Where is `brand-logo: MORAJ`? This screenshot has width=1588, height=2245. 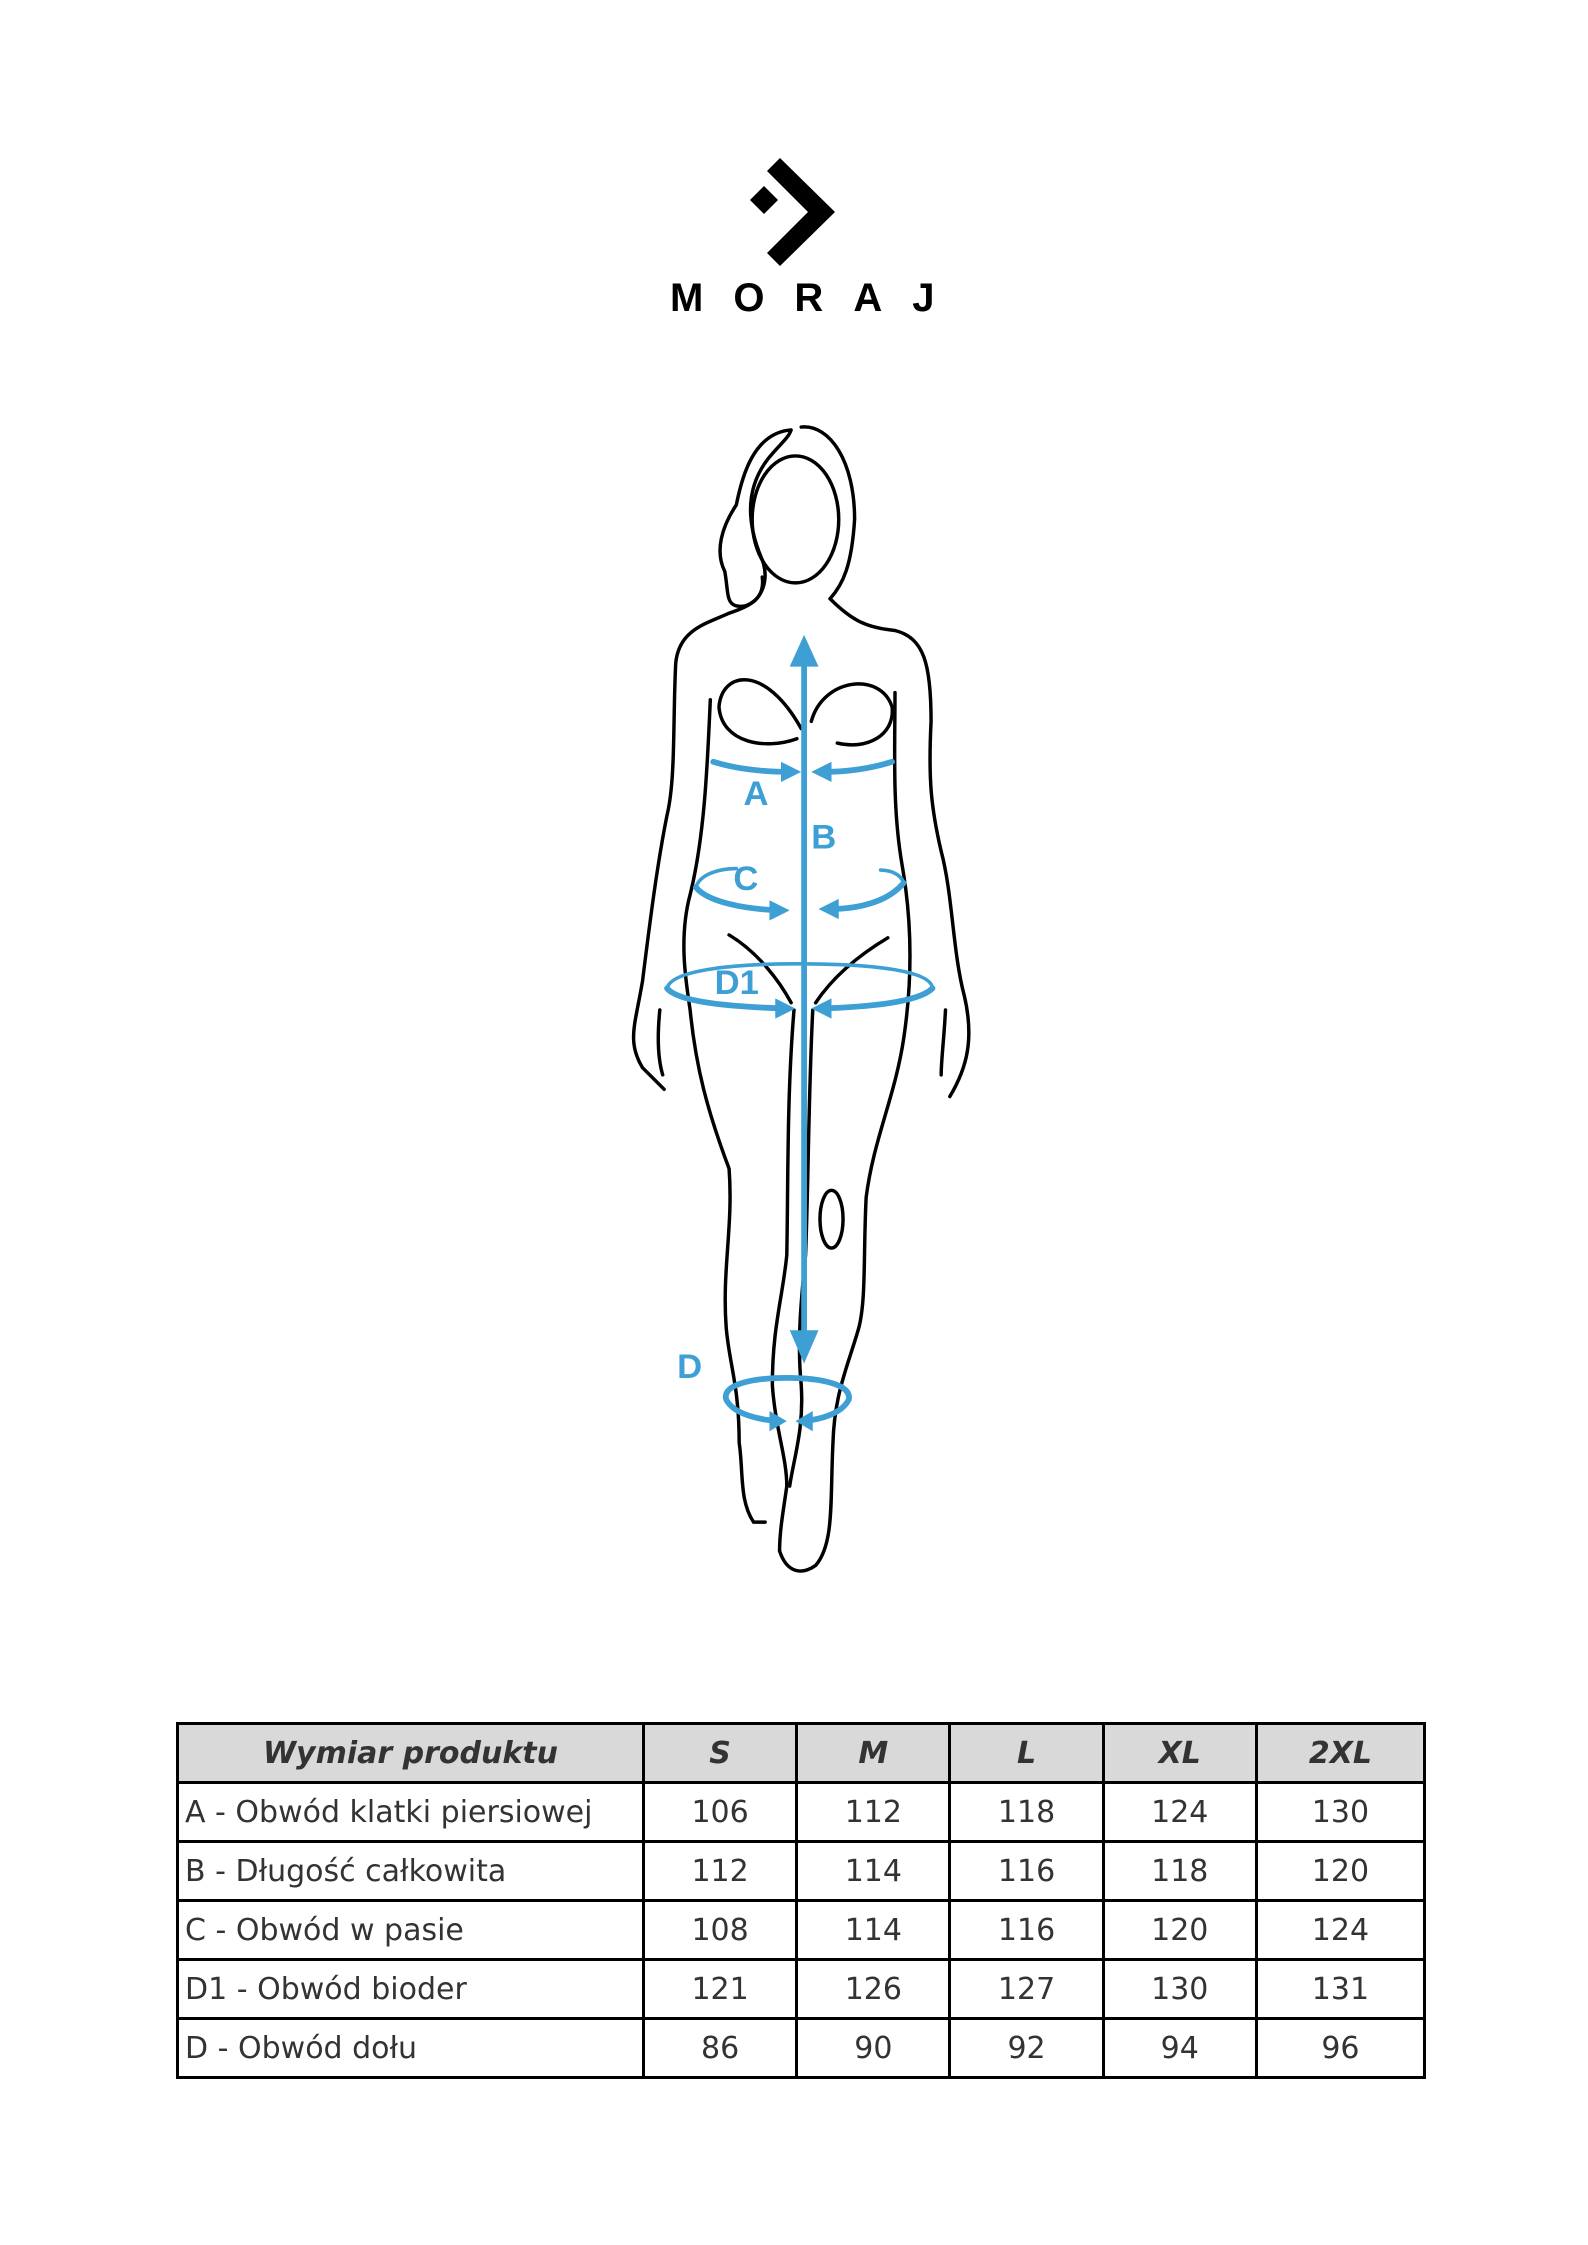
brand-logo: MORAJ is located at coordinates (800, 240).